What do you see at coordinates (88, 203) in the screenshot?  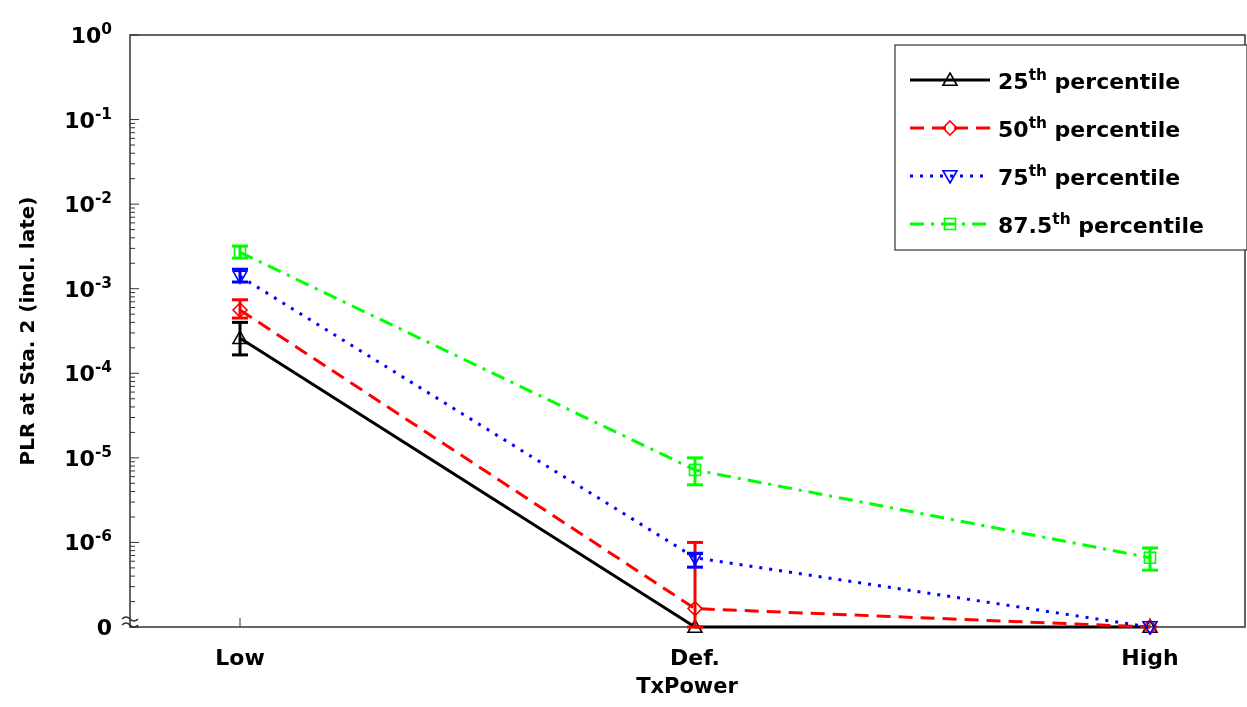 I see `y-tick-label: 10$^{-2}$` at bounding box center [88, 203].